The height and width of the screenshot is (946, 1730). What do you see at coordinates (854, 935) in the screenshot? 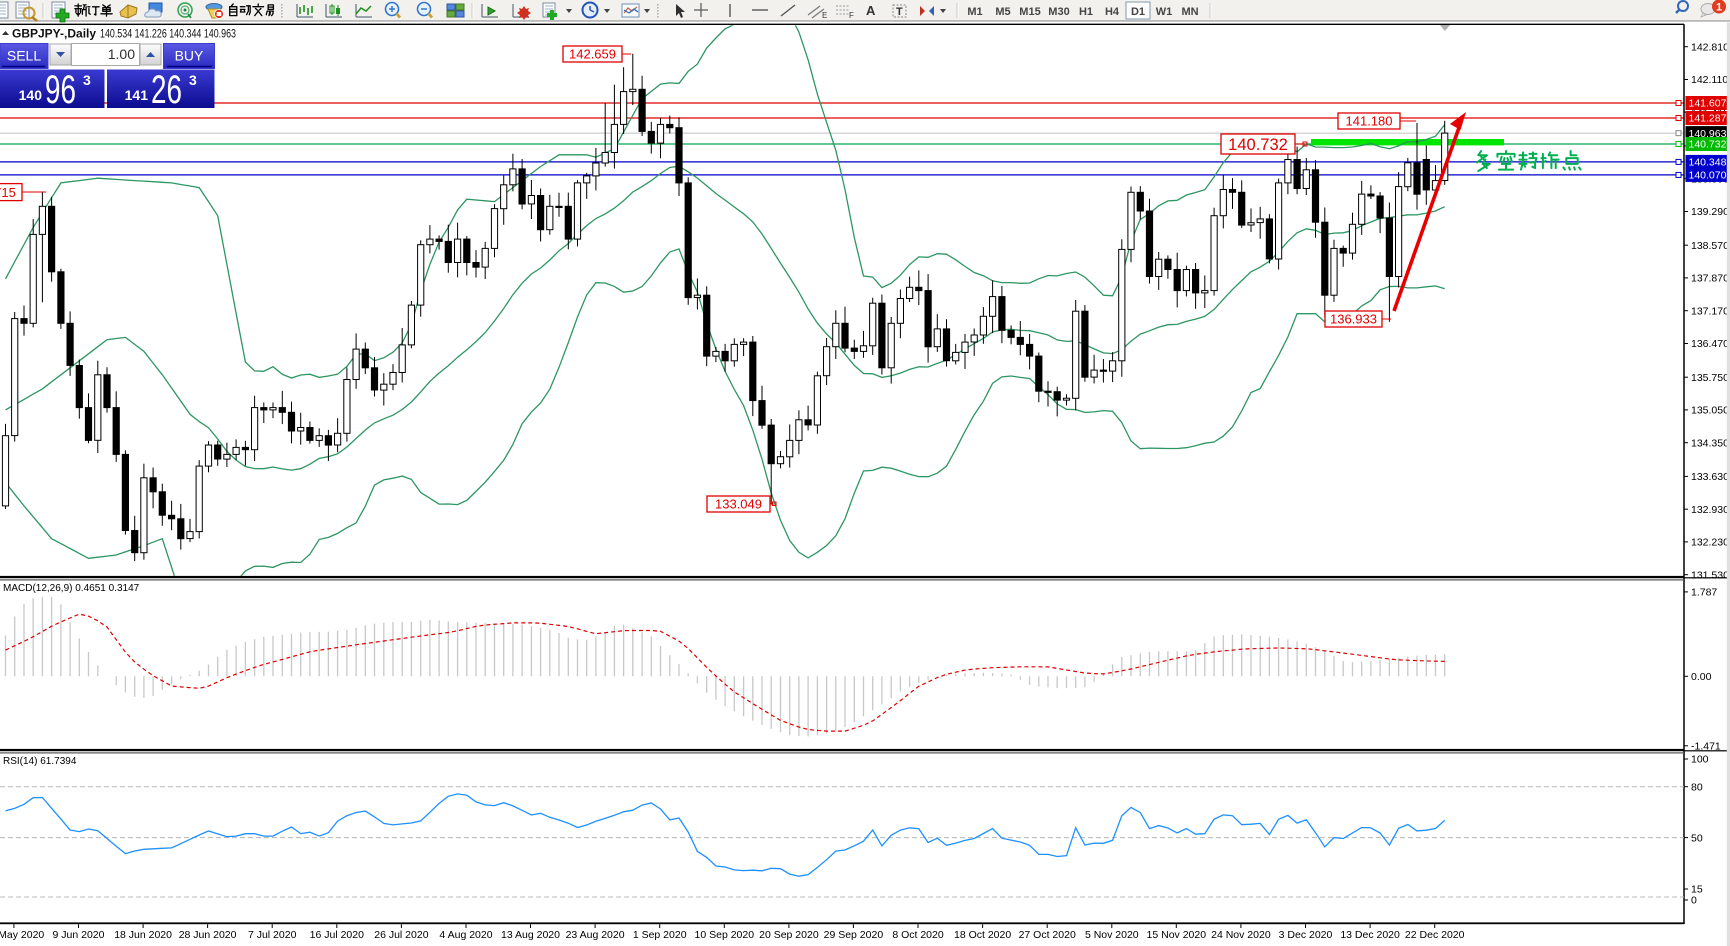
I see `svg-text: 29 Sep 2020` at bounding box center [854, 935].